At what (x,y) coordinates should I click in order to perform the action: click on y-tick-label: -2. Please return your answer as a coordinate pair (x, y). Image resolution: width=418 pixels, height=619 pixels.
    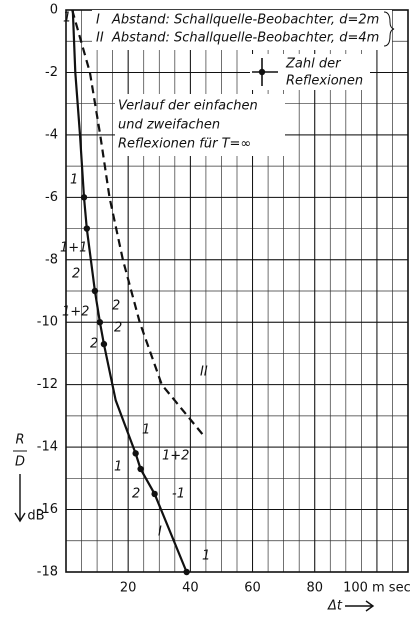
    Looking at the image, I should click on (51, 72).